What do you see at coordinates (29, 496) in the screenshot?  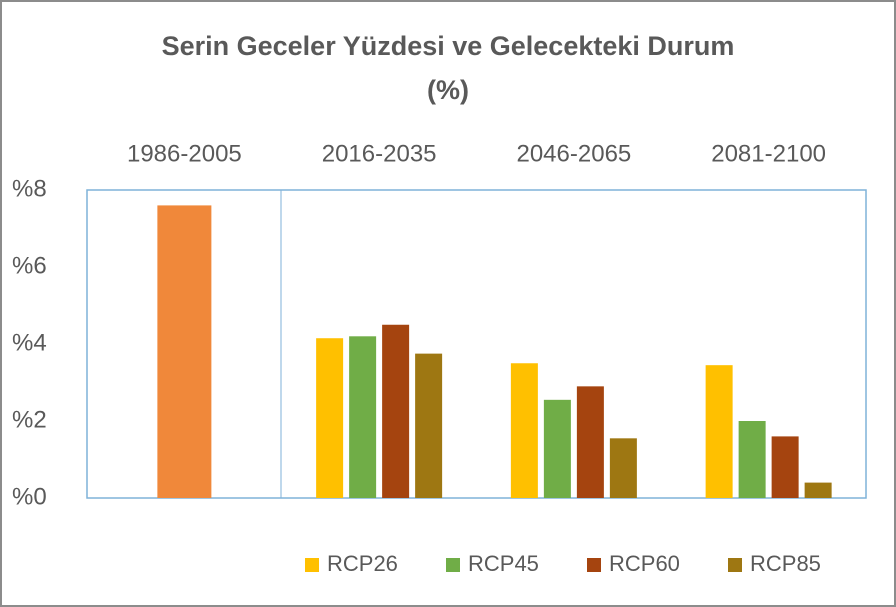 I see `y-tick-label: %0` at bounding box center [29, 496].